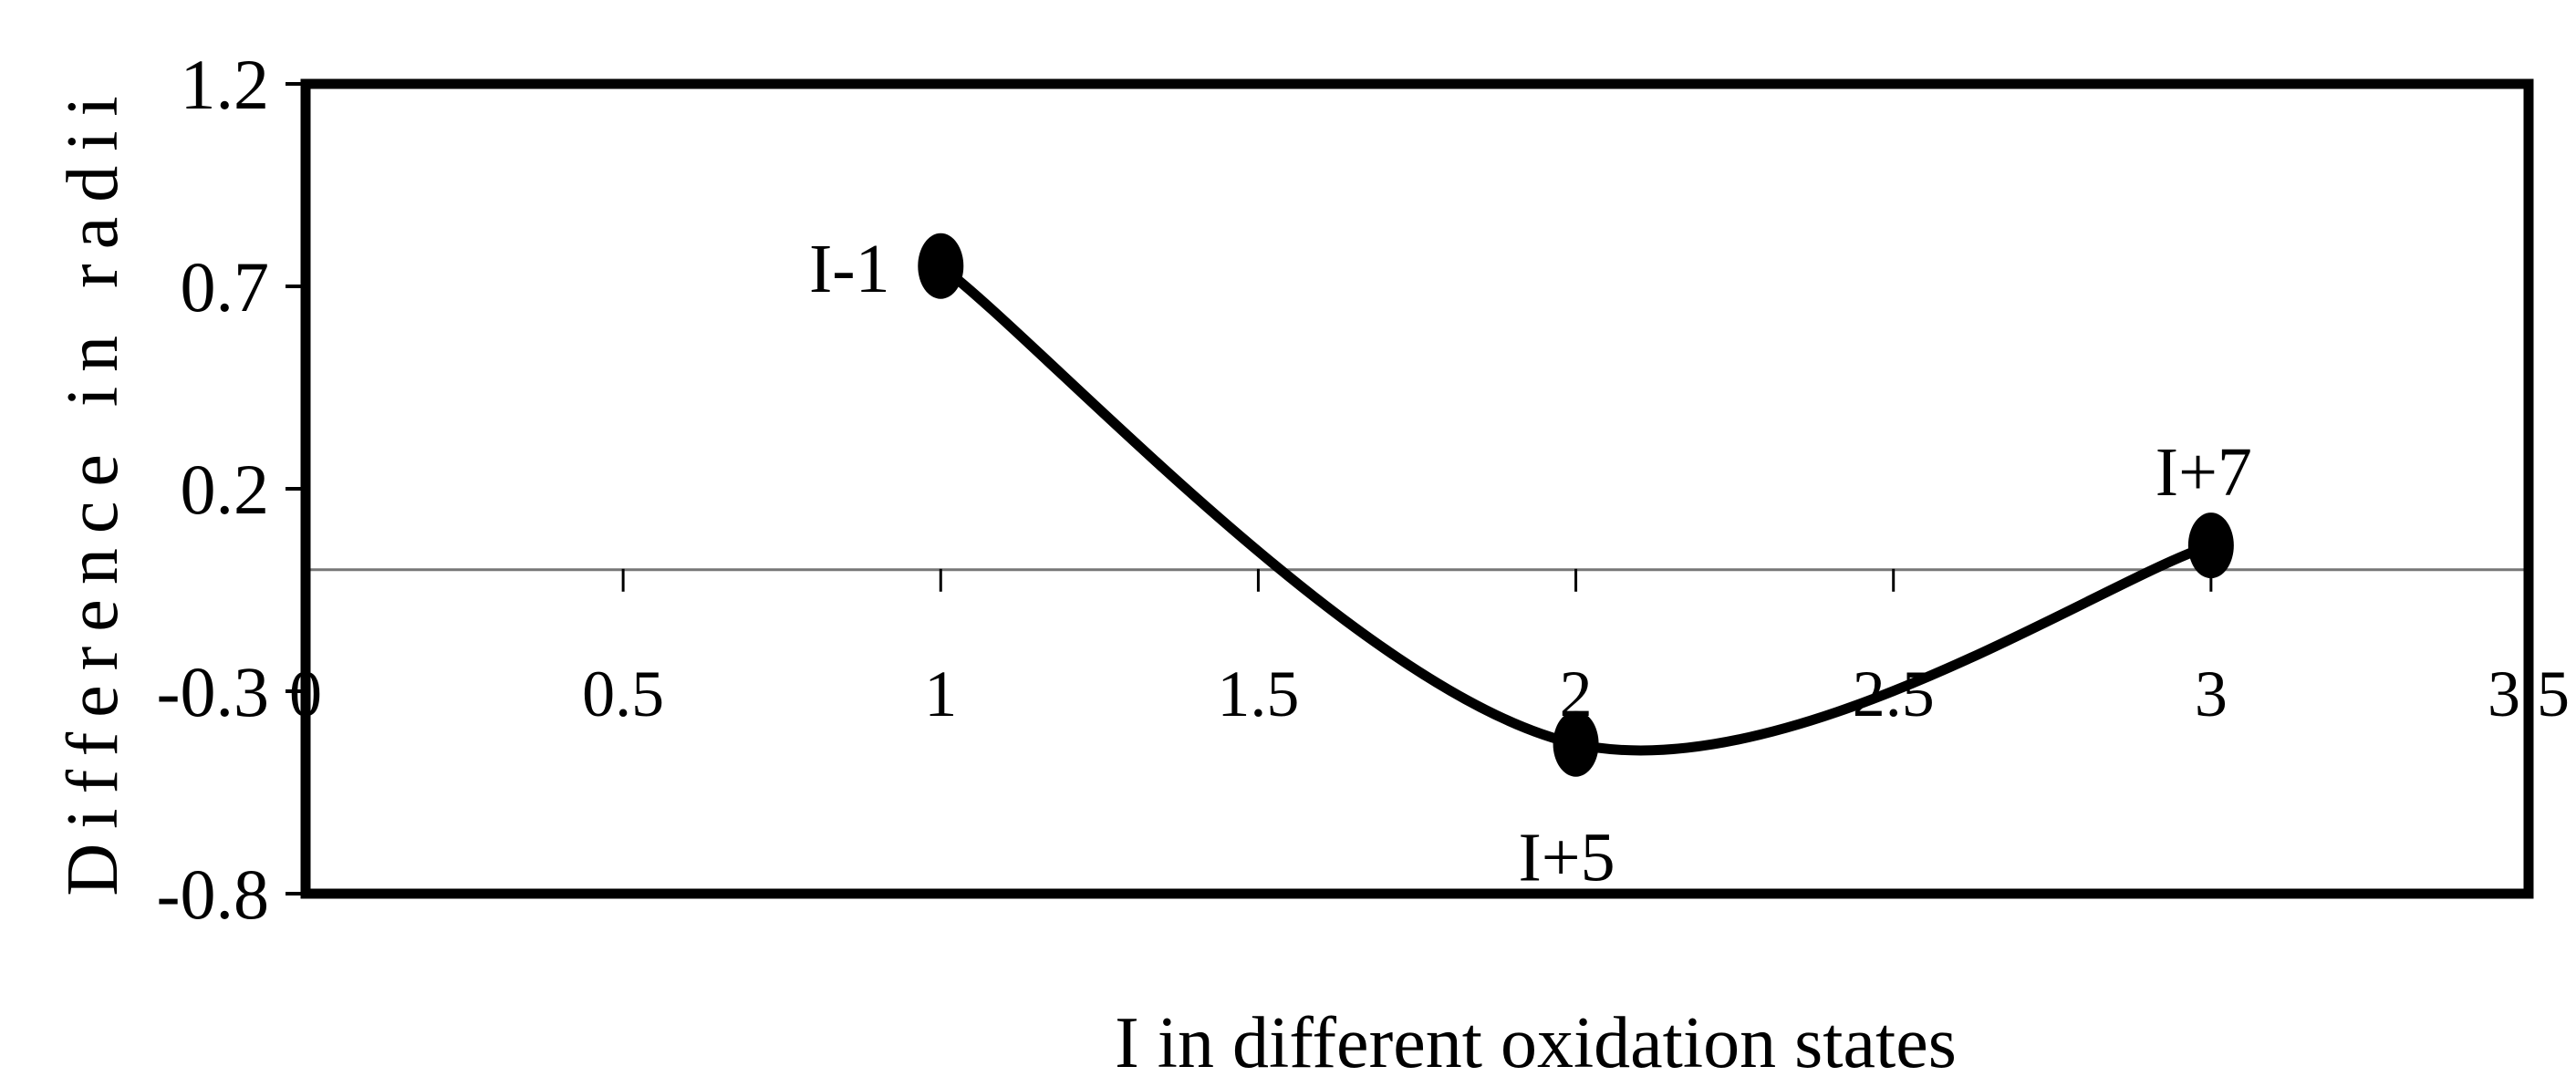  I want to click on point-label: I+7, so click(2203, 472).